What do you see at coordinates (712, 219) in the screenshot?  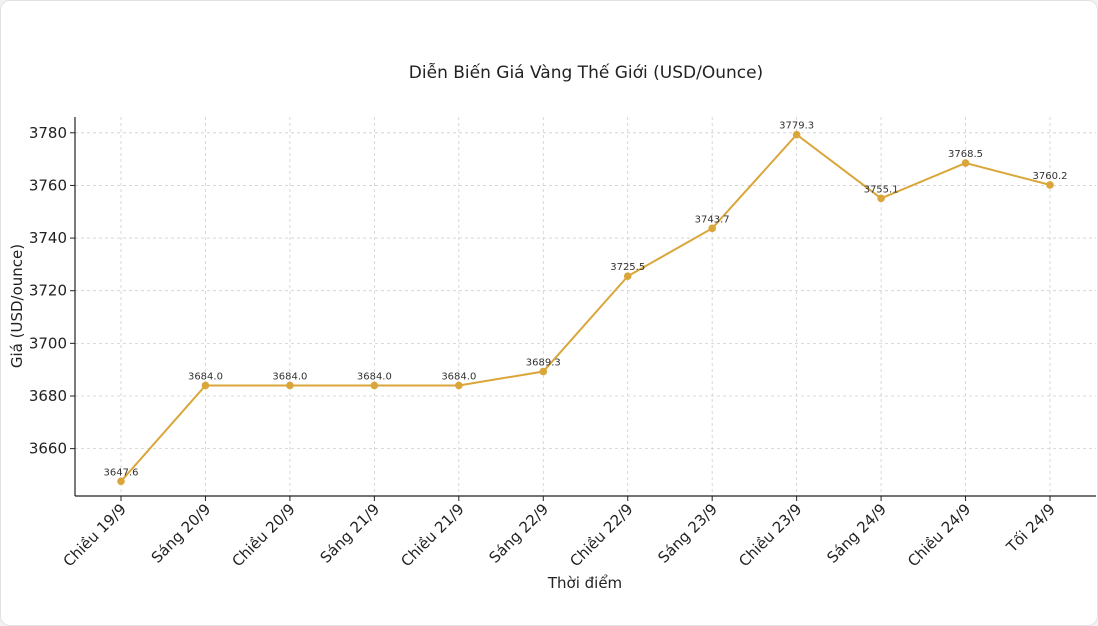 I see `data-label: 3743.7` at bounding box center [712, 219].